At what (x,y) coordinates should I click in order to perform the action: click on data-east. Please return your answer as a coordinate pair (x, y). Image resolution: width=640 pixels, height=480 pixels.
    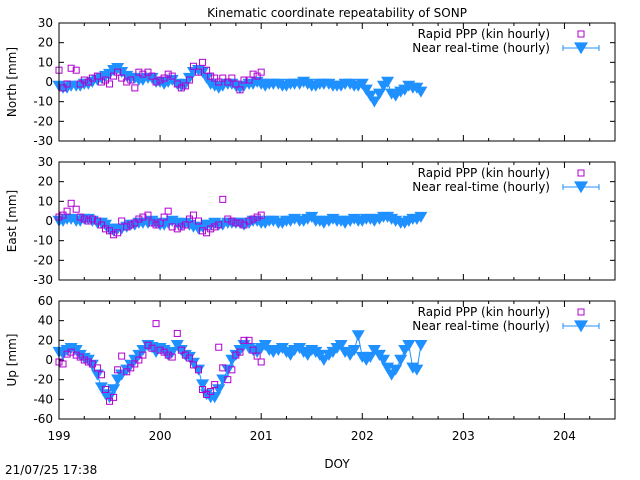
    Looking at the image, I should click on (240, 217).